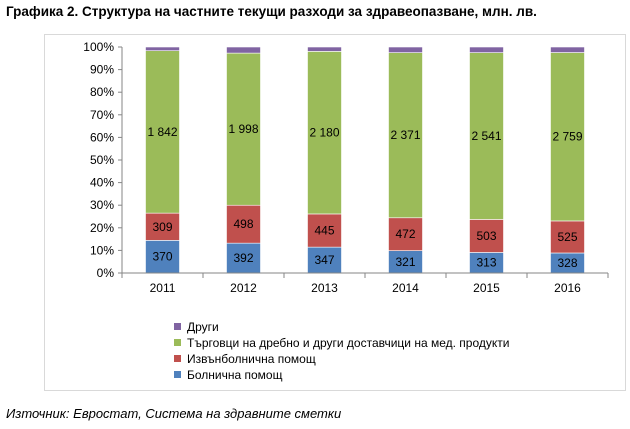 The image size is (630, 429). What do you see at coordinates (405, 288) in the screenshot?
I see `x-tick-label: 2014` at bounding box center [405, 288].